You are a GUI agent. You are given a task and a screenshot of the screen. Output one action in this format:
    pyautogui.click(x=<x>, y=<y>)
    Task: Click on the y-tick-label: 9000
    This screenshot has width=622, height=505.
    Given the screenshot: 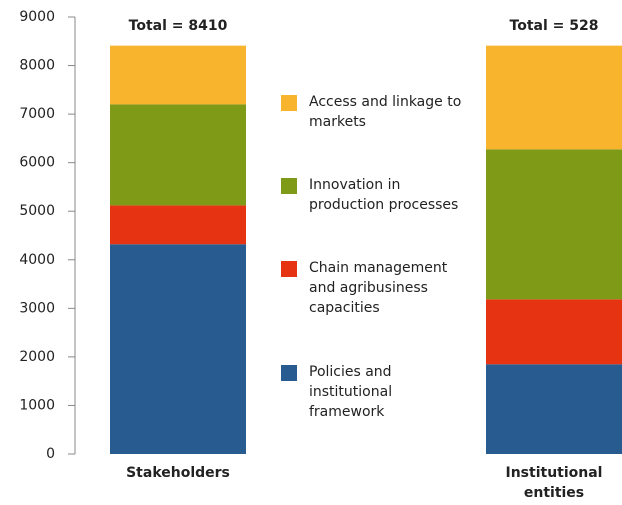 What is the action you would take?
    pyautogui.click(x=37, y=17)
    